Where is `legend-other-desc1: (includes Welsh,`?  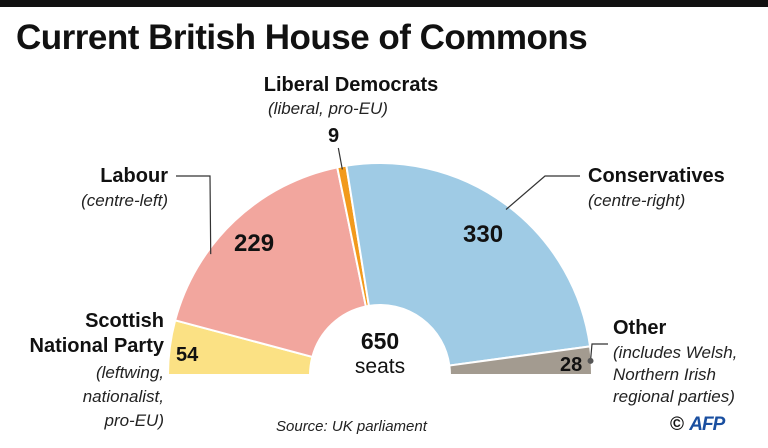
legend-other-desc1: (includes Welsh, is located at coordinates (675, 352).